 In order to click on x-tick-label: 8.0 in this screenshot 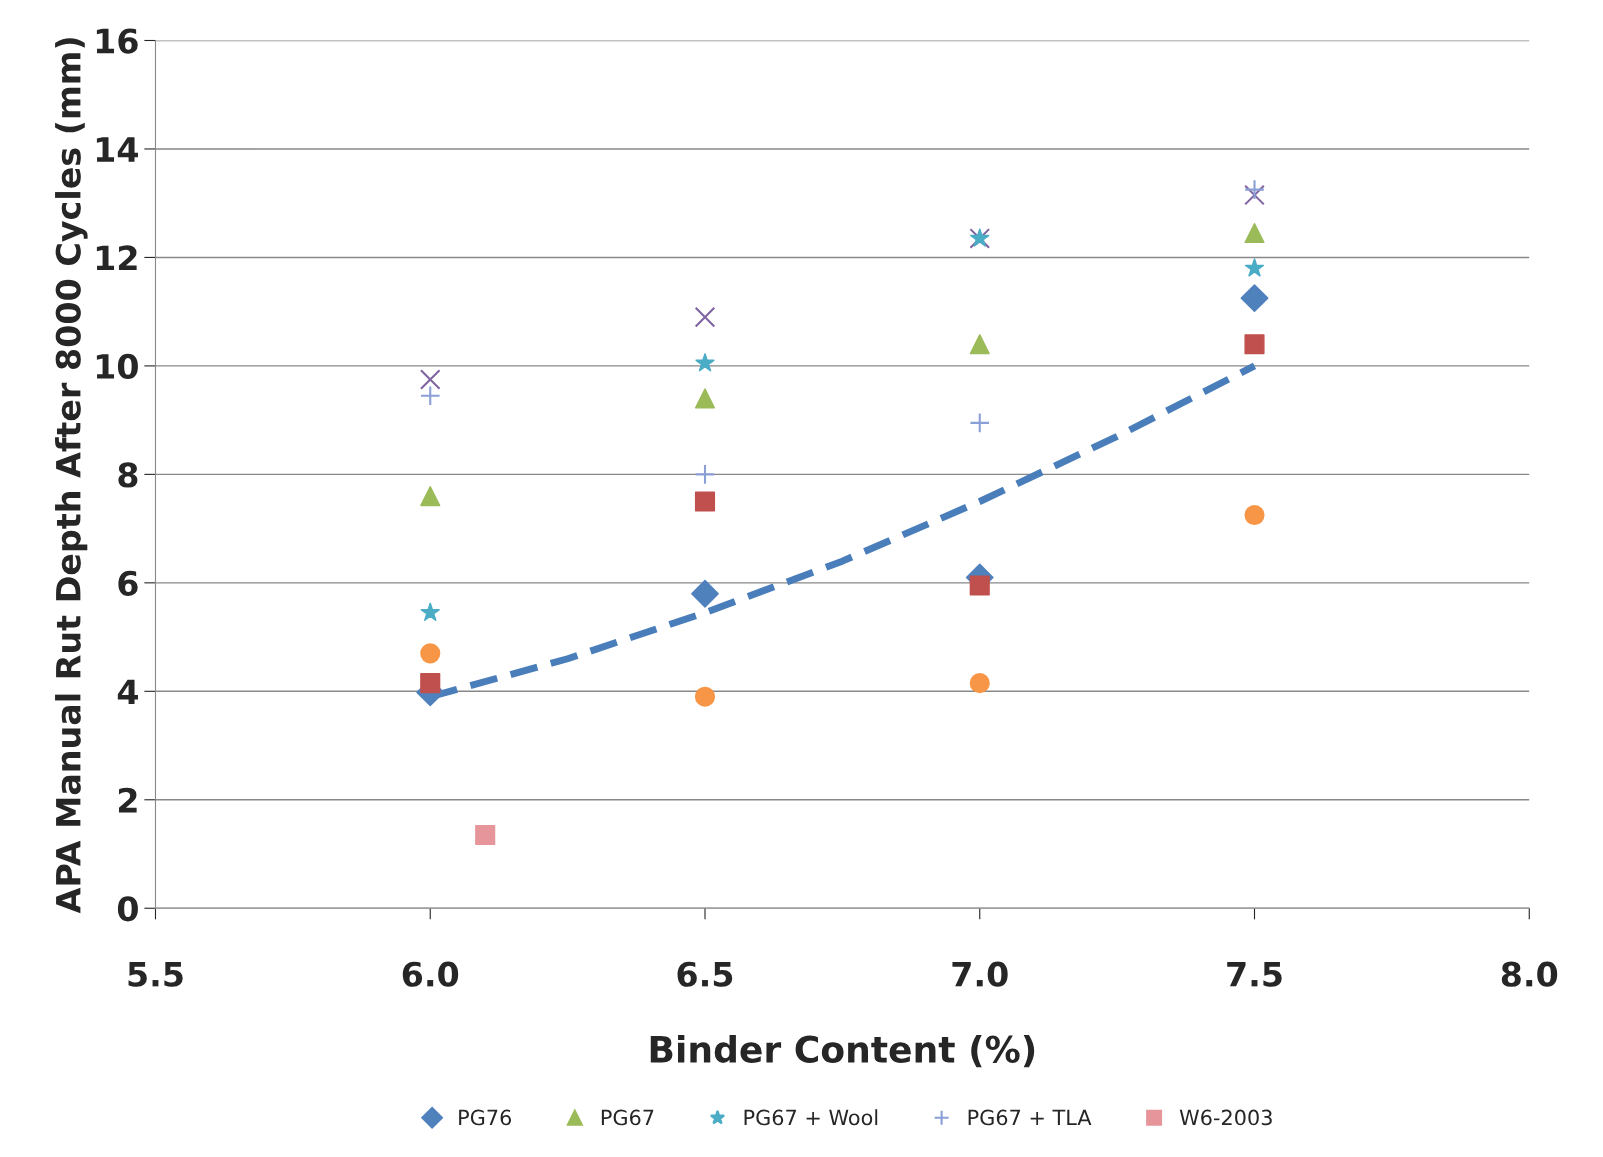, I will do `click(1529, 974)`.